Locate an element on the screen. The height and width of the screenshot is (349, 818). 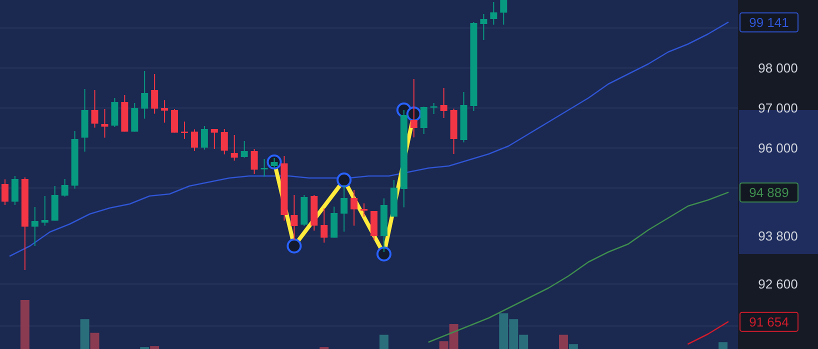
data-label: 99 141 is located at coordinates (769, 22).